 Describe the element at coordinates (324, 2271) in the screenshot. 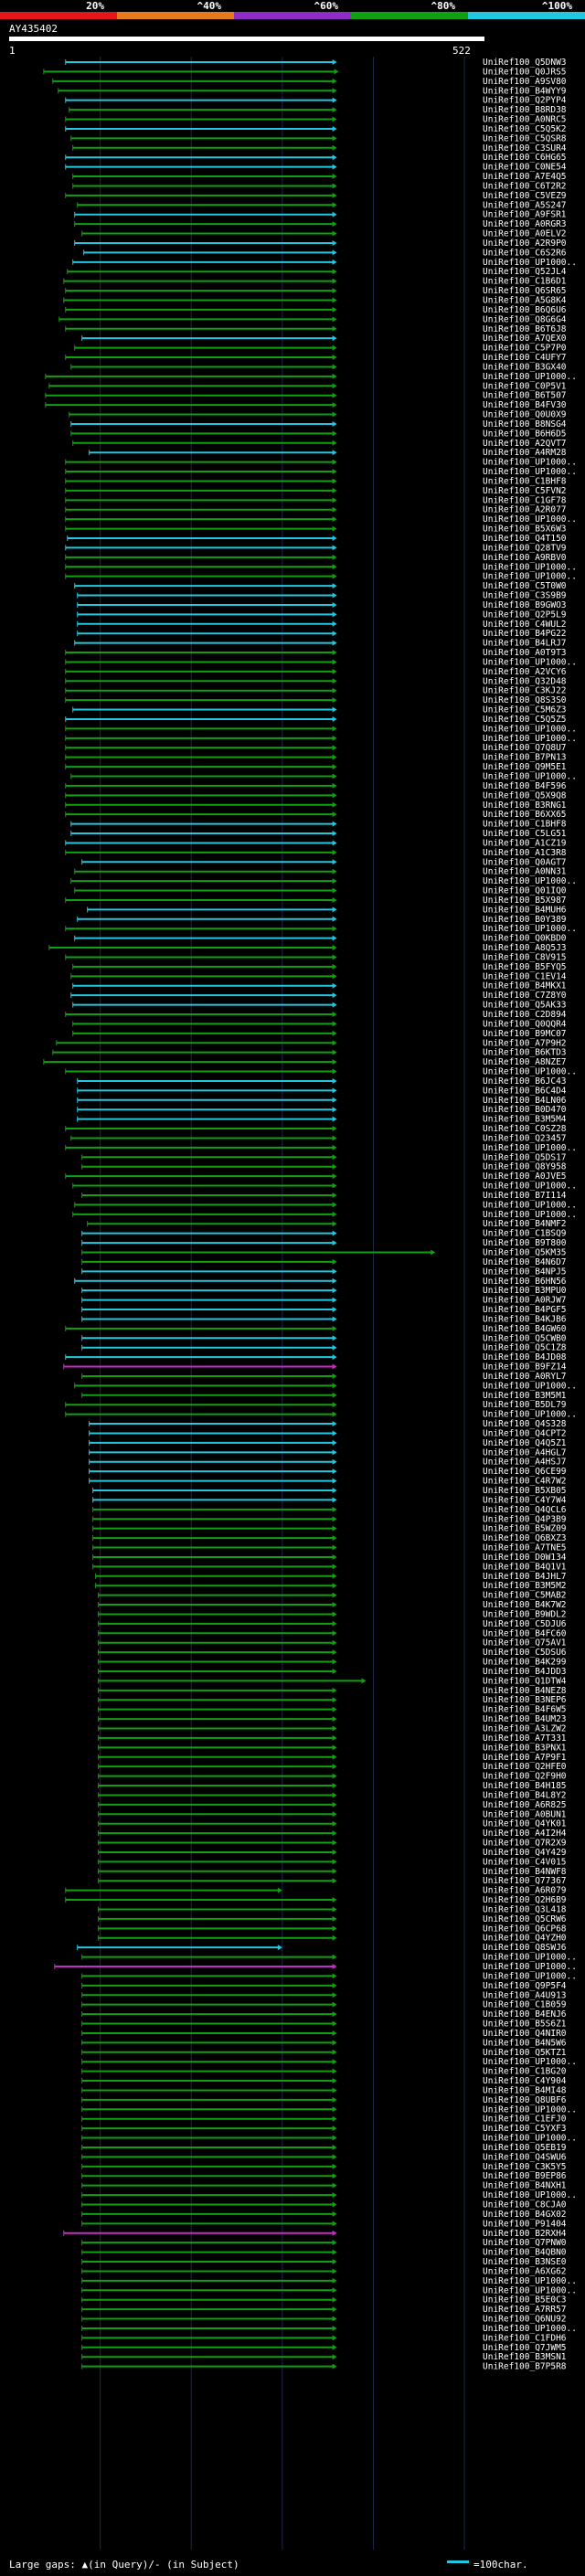

I see `hit-row: UniRef100_A6XG62` at that location.